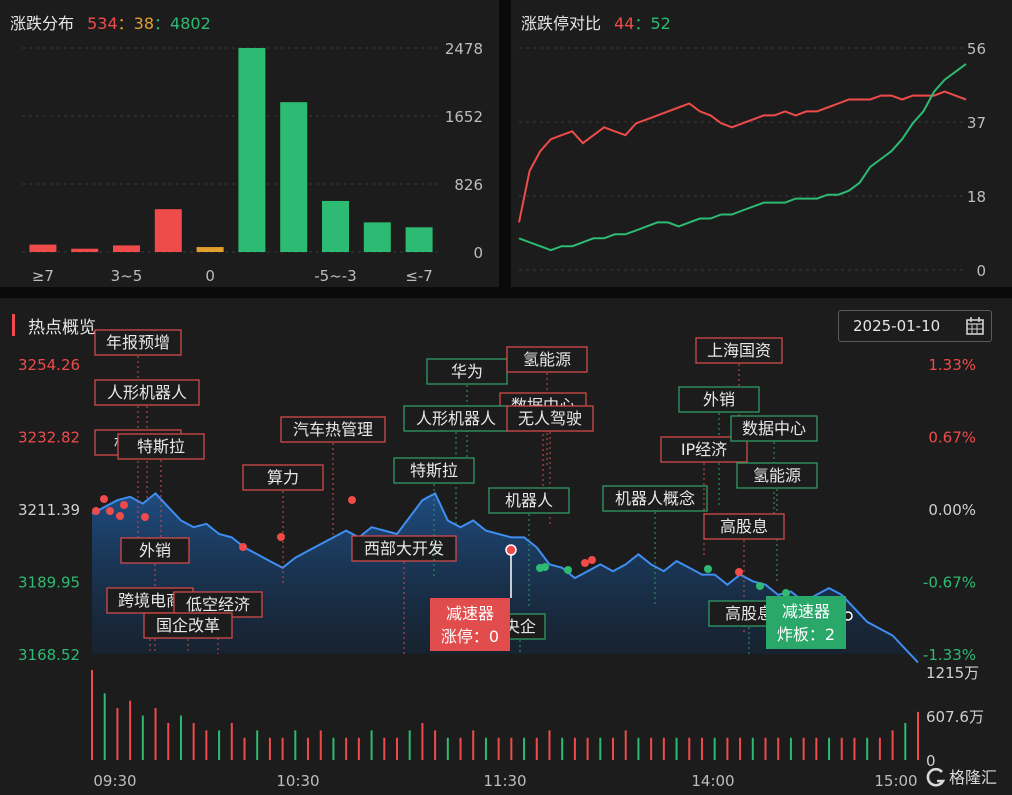  What do you see at coordinates (464, 49) in the screenshot?
I see `y-tick-label: 2478` at bounding box center [464, 49].